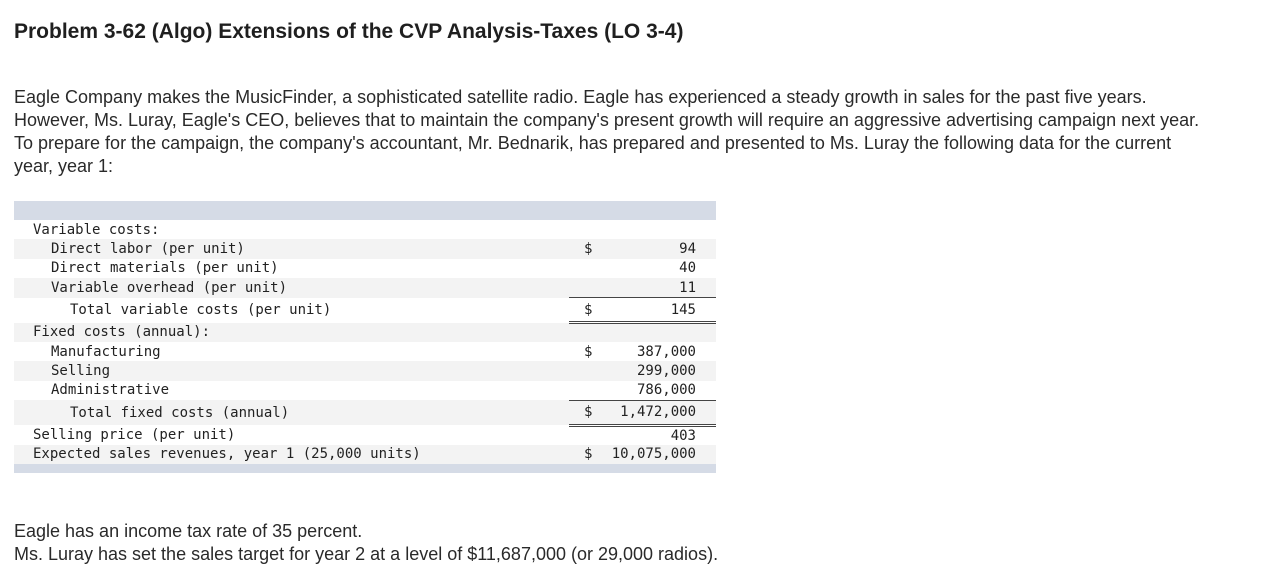 The image size is (1283, 573). What do you see at coordinates (365, 229) in the screenshot?
I see `table-row: Variable costs:` at bounding box center [365, 229].